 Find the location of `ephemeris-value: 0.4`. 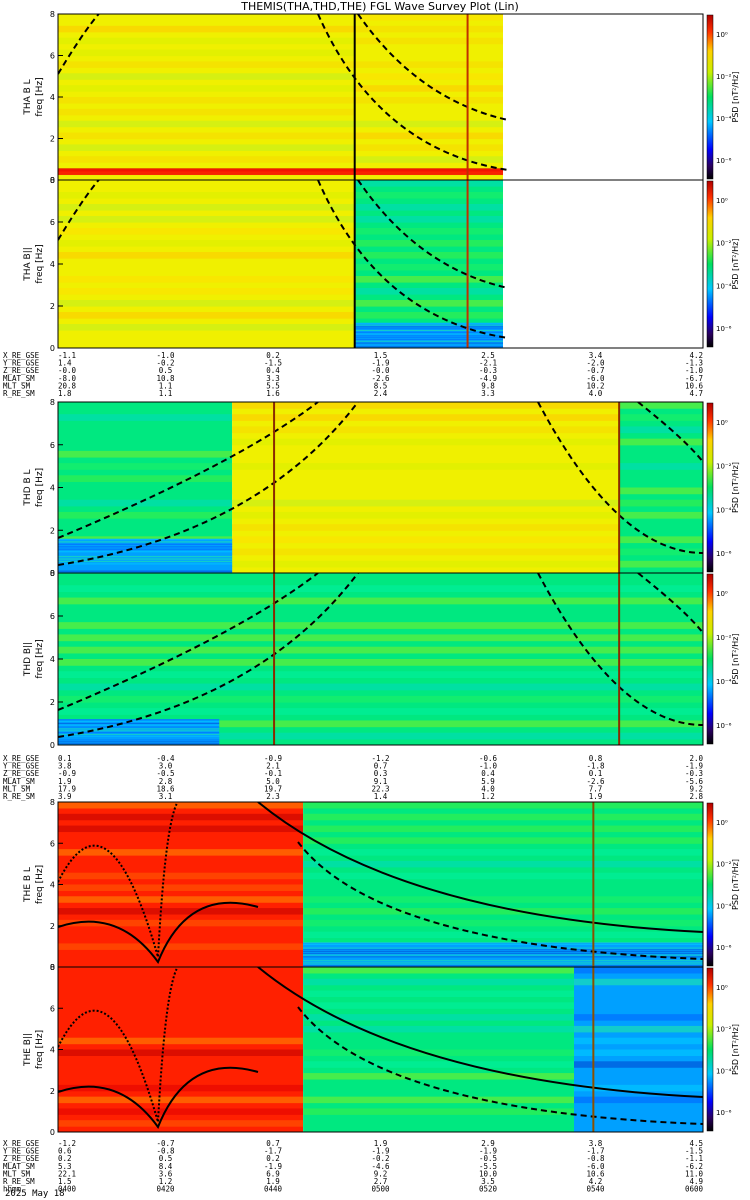

ephemeris-value: 0.4 is located at coordinates (273, 370).